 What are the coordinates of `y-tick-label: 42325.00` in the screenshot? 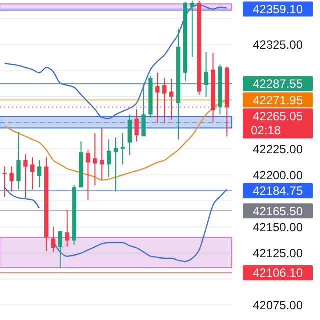 It's located at (278, 45).